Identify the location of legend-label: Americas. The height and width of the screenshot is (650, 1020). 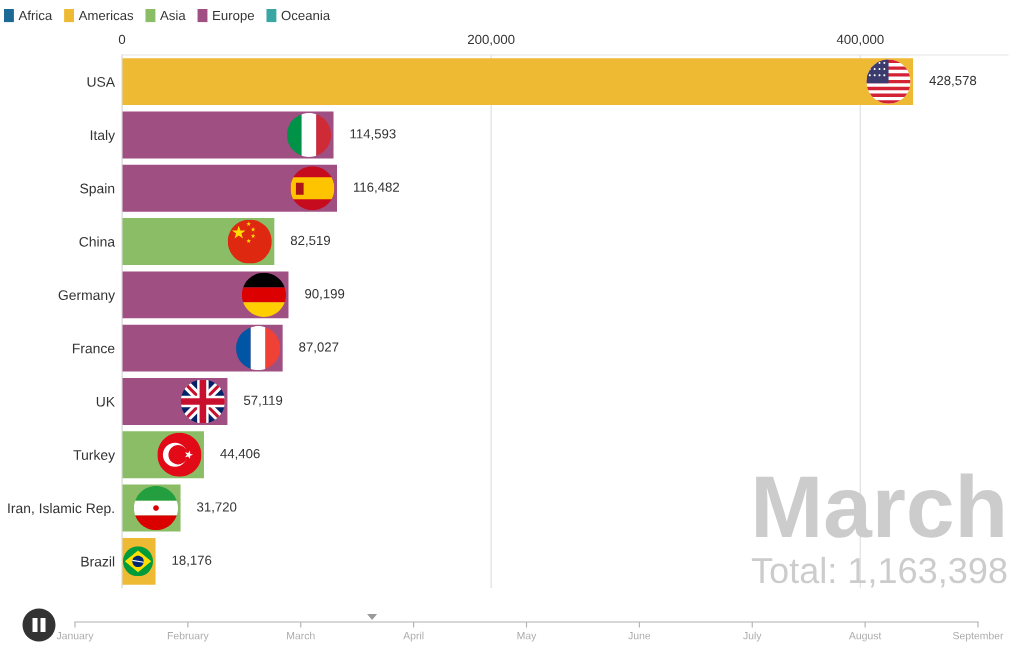
(106, 15).